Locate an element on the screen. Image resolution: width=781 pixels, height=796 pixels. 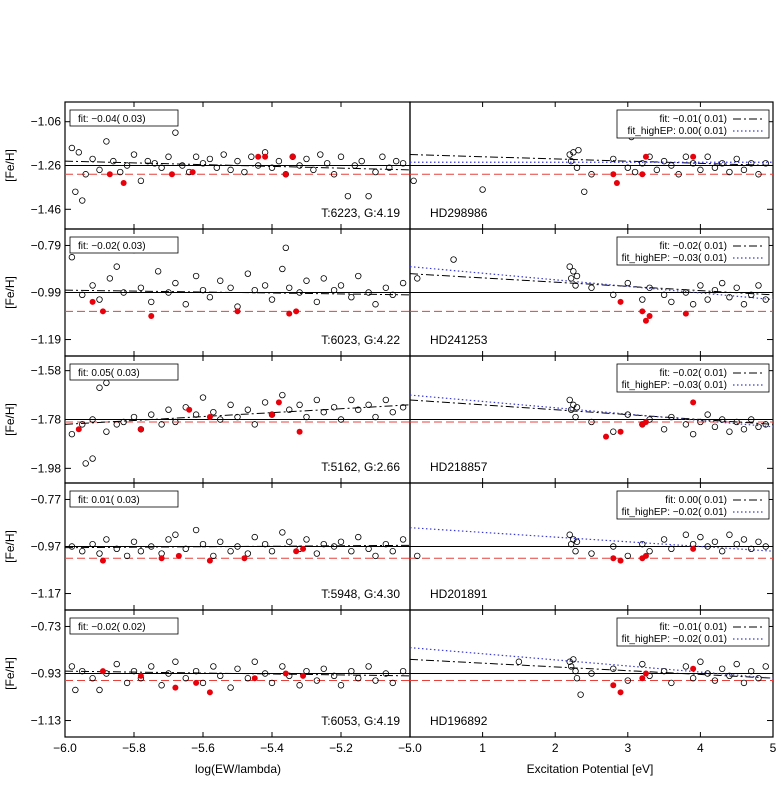
y-tick-label: −0.79 is located at coordinates (46, 245).